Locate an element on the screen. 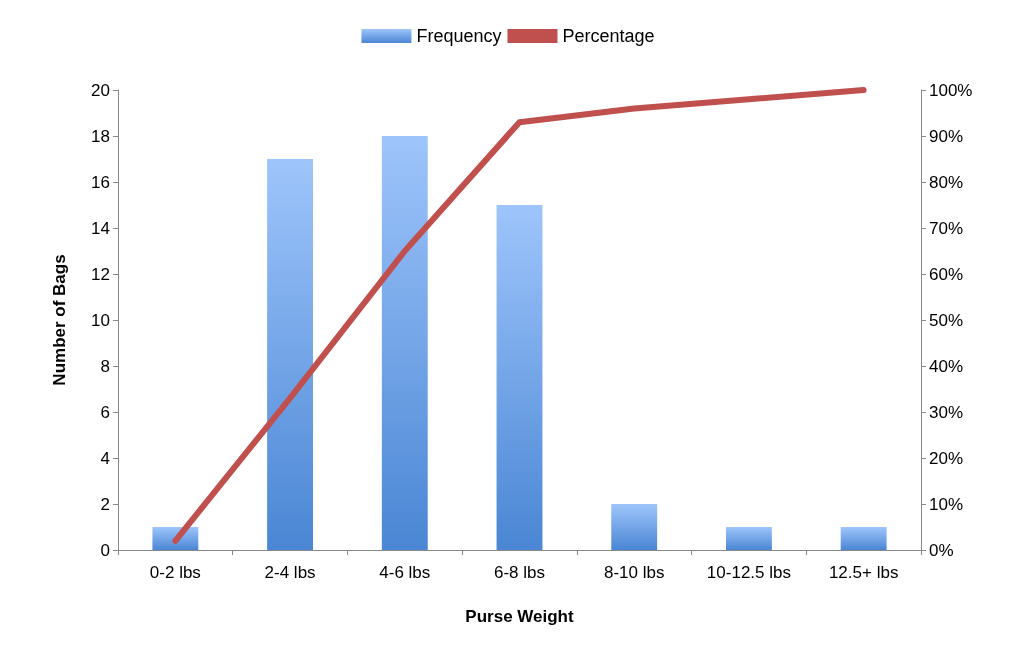  y2-tick-label: 30% is located at coordinates (946, 412).